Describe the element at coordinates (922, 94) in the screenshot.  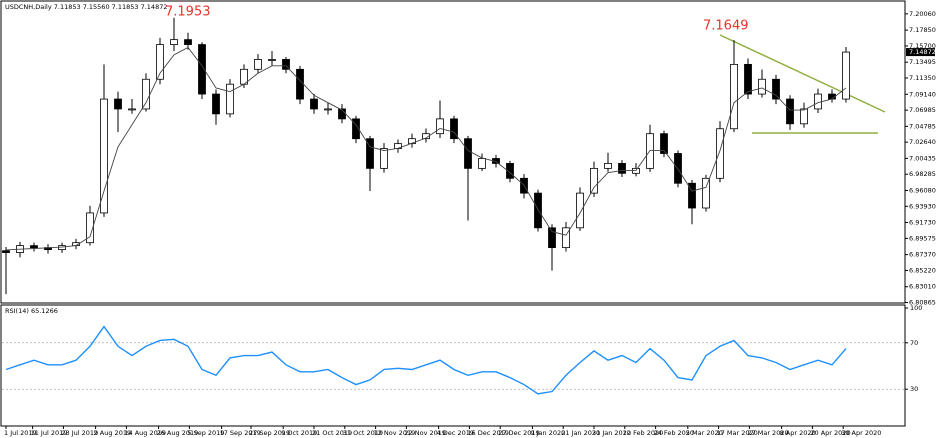
I see `y-tick-label: 7.09140` at that location.